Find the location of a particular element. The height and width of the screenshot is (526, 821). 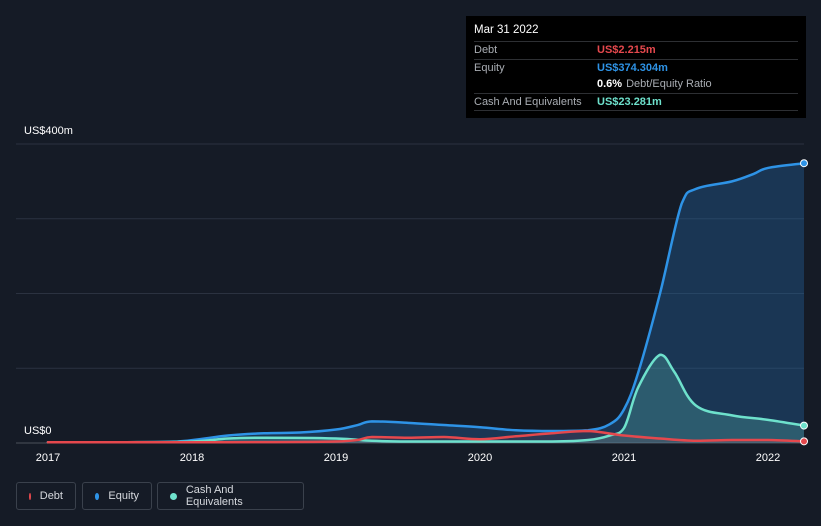

tooltip-row-ratio: 0.6% Debt/Equity Ratio is located at coordinates (636, 84).